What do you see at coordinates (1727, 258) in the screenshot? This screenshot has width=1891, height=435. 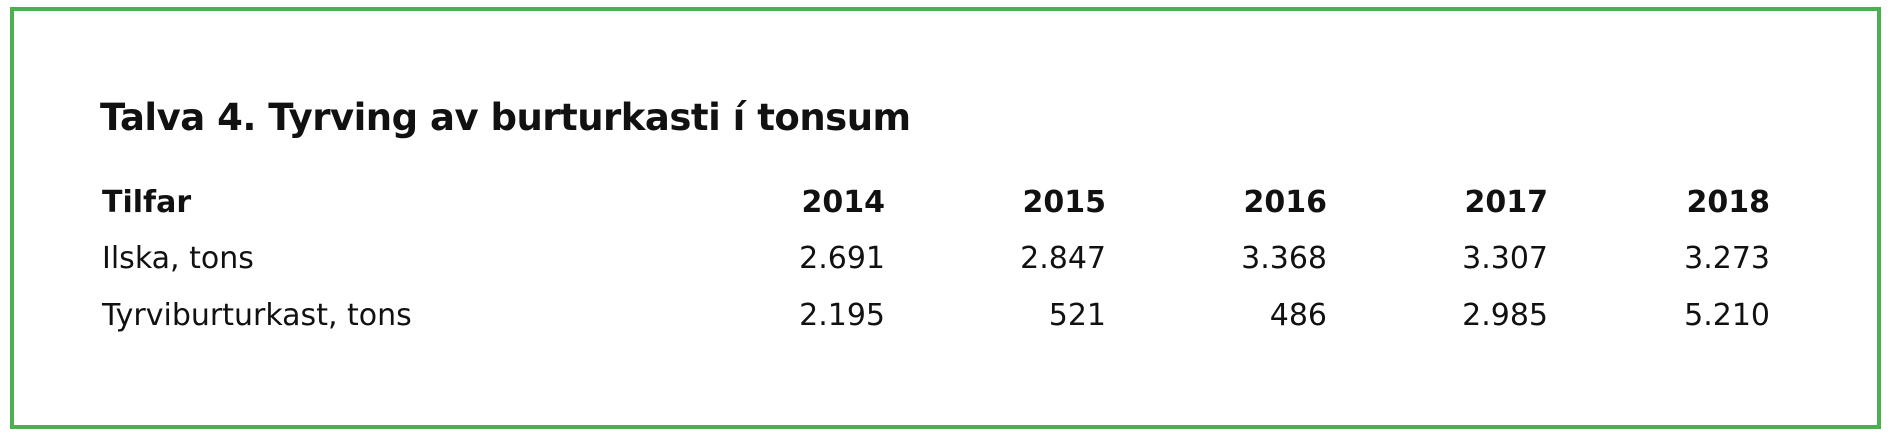 I see `table-cell: 3.273` at bounding box center [1727, 258].